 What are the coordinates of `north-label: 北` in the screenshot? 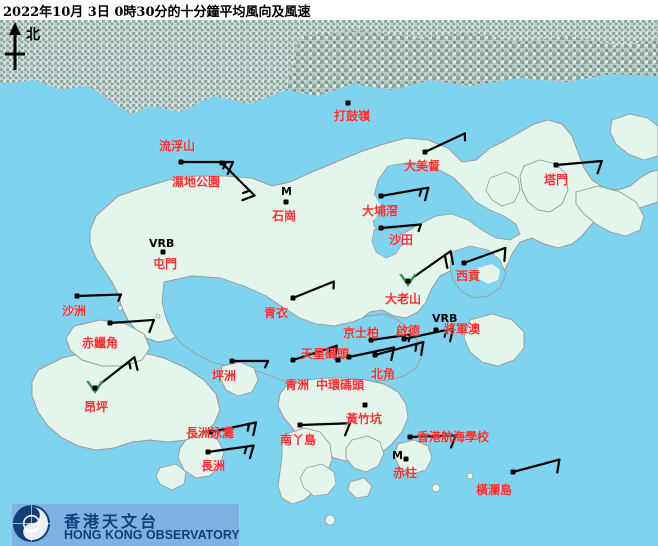 It's located at (33, 35).